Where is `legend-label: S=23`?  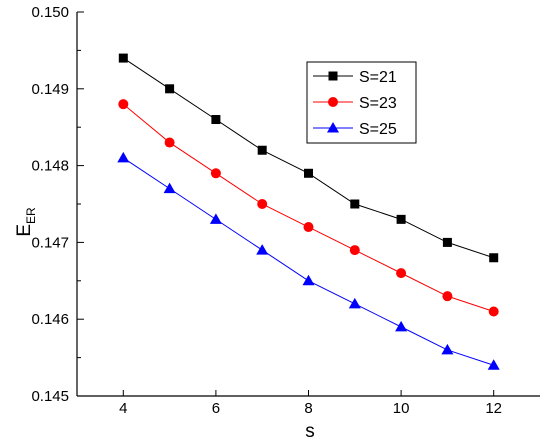
legend-label: S=23 is located at coordinates (378, 103).